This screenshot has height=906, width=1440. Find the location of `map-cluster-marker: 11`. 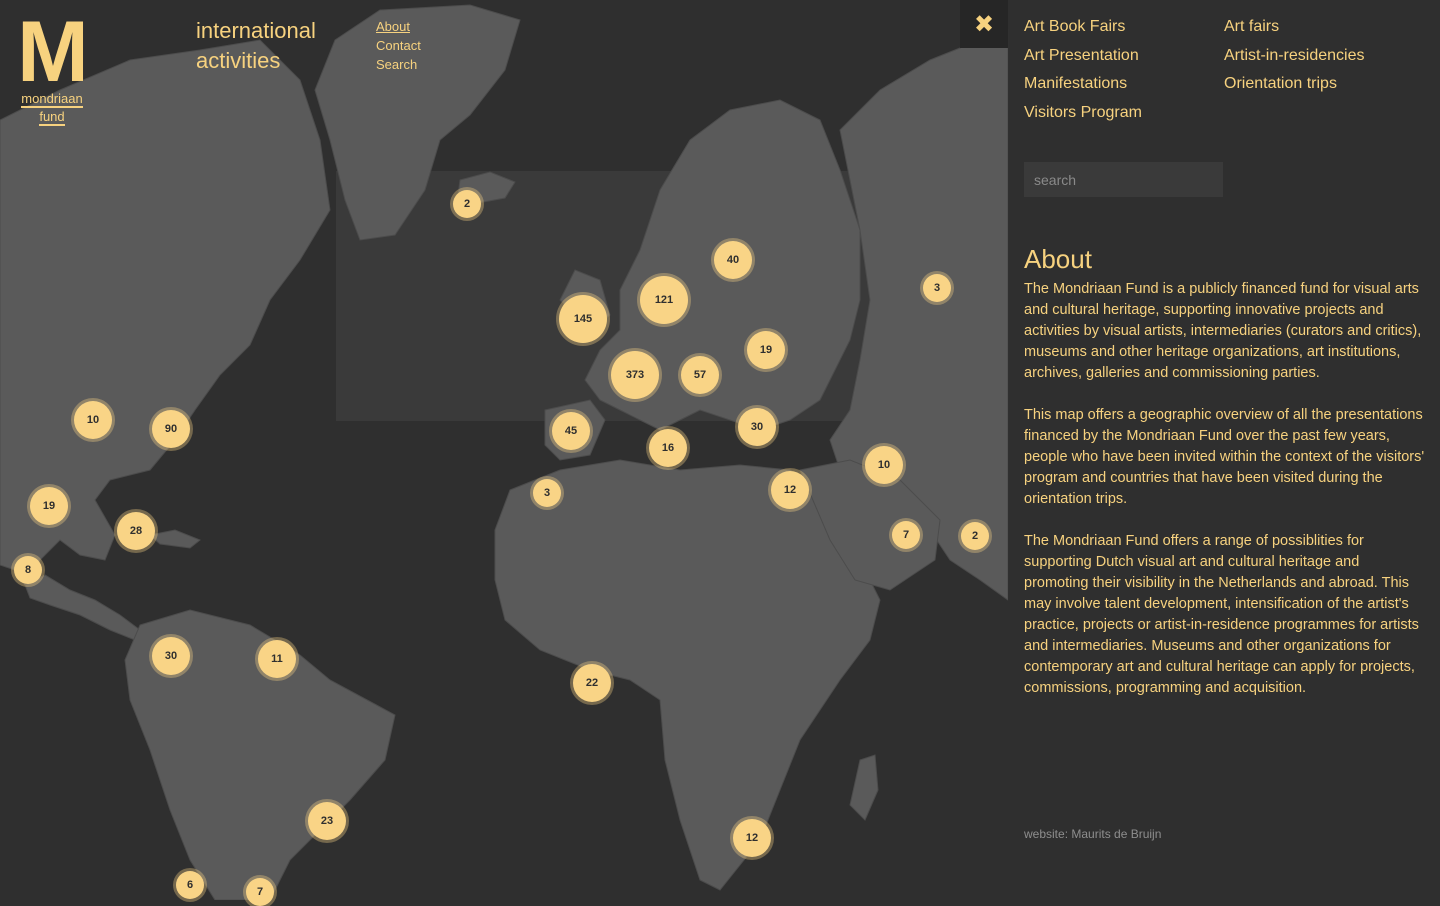

map-cluster-marker: 11 is located at coordinates (277, 659).